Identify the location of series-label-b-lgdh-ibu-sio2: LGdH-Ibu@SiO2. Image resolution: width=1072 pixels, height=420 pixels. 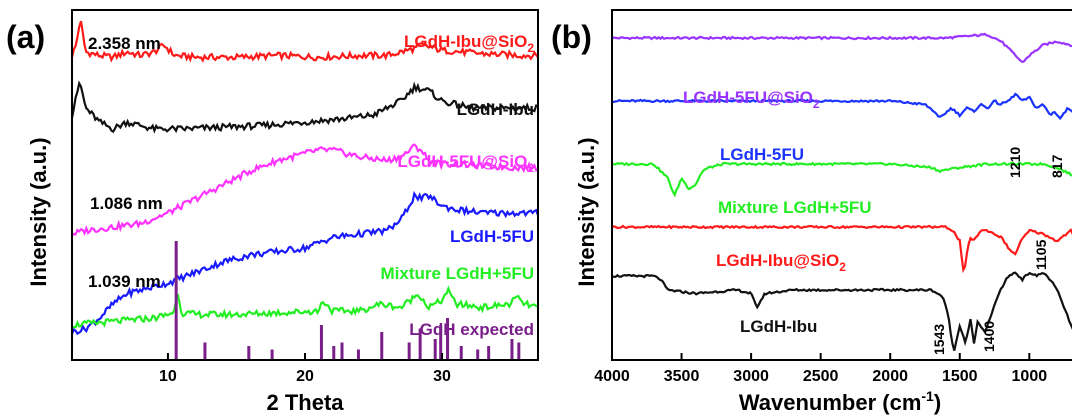
(781, 262).